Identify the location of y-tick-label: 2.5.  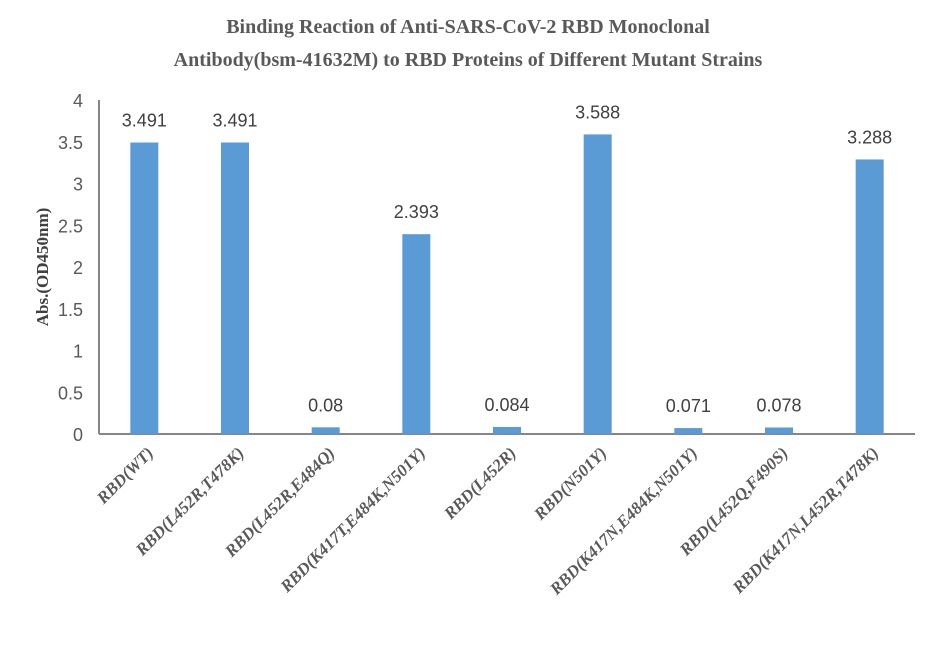
(70, 226).